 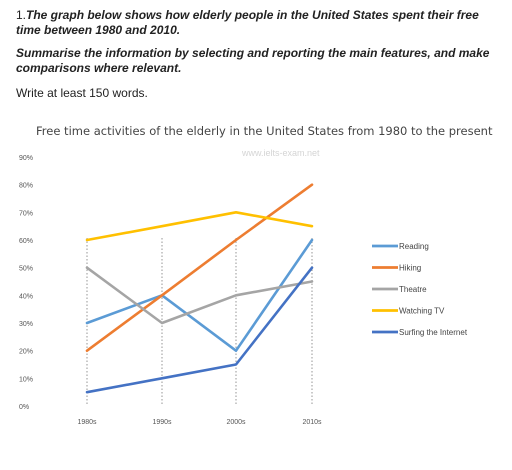 I want to click on series-line-reading, so click(x=199, y=295).